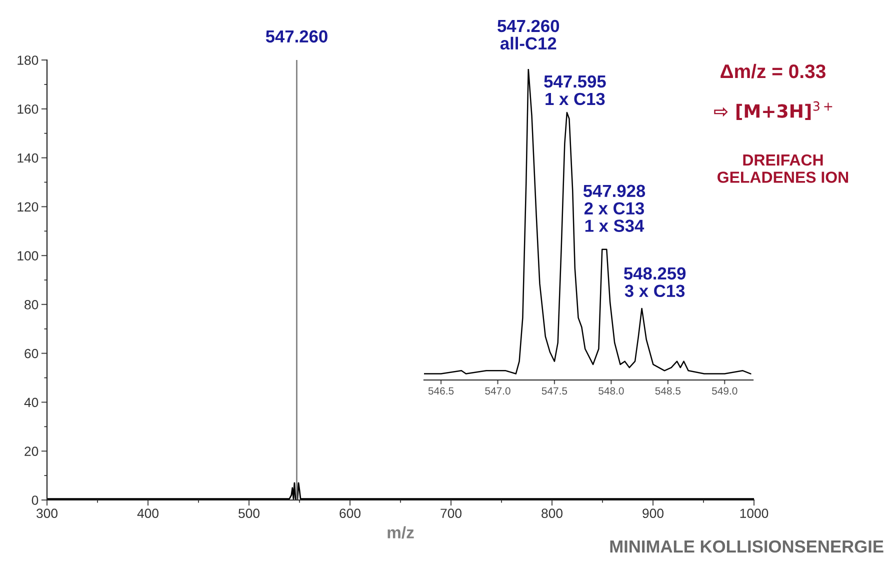 The image size is (886, 561). What do you see at coordinates (611, 391) in the screenshot?
I see `x-tick-label: 548.0` at bounding box center [611, 391].